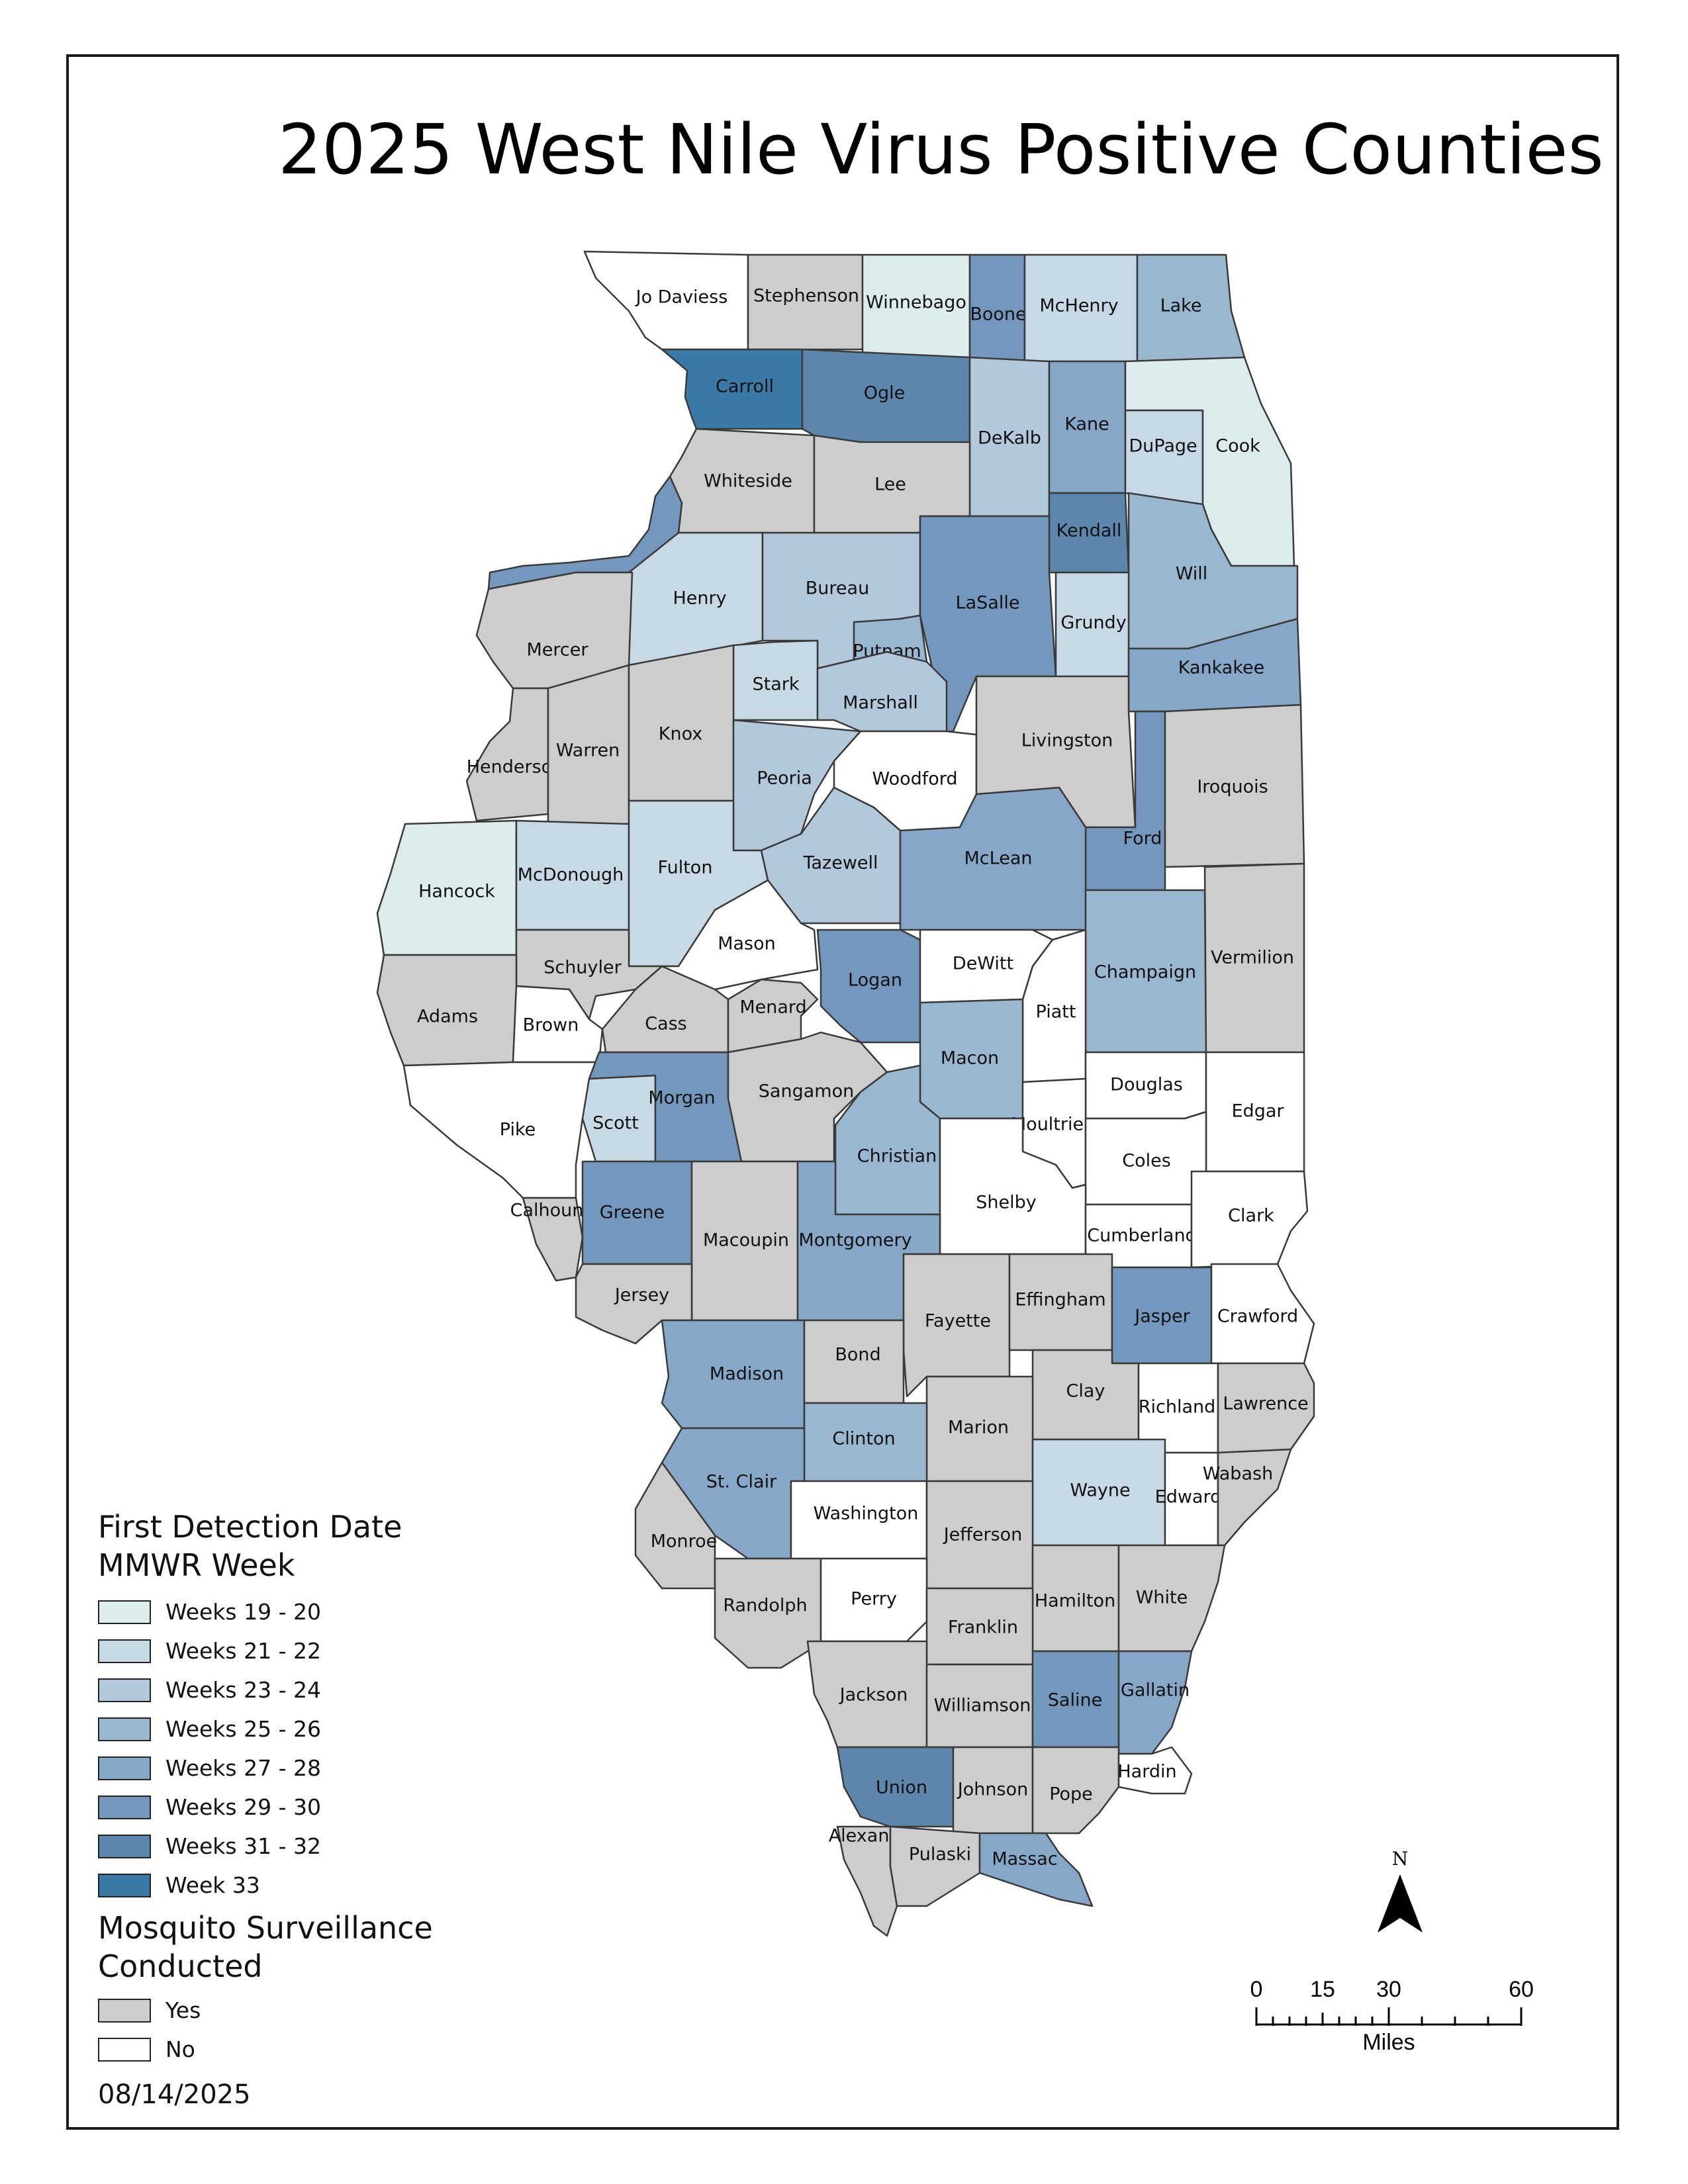 Image resolution: width=1688 pixels, height=2184 pixels. What do you see at coordinates (283, 2011) in the screenshot?
I see `legend-item-surveillance-yes: Yes` at bounding box center [283, 2011].